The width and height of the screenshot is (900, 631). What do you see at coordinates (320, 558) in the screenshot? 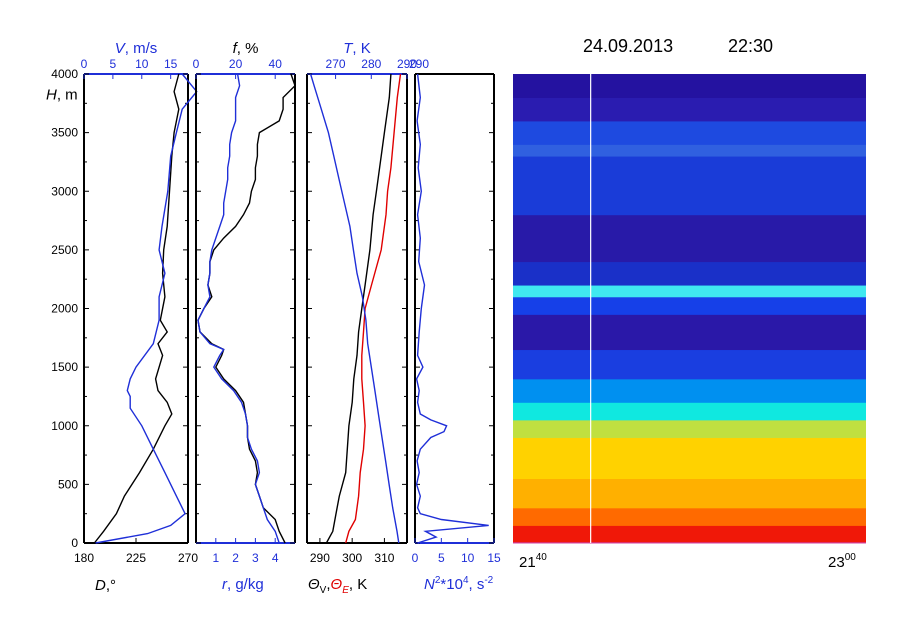
I see `bottom-tick-label: 290` at bounding box center [320, 558].